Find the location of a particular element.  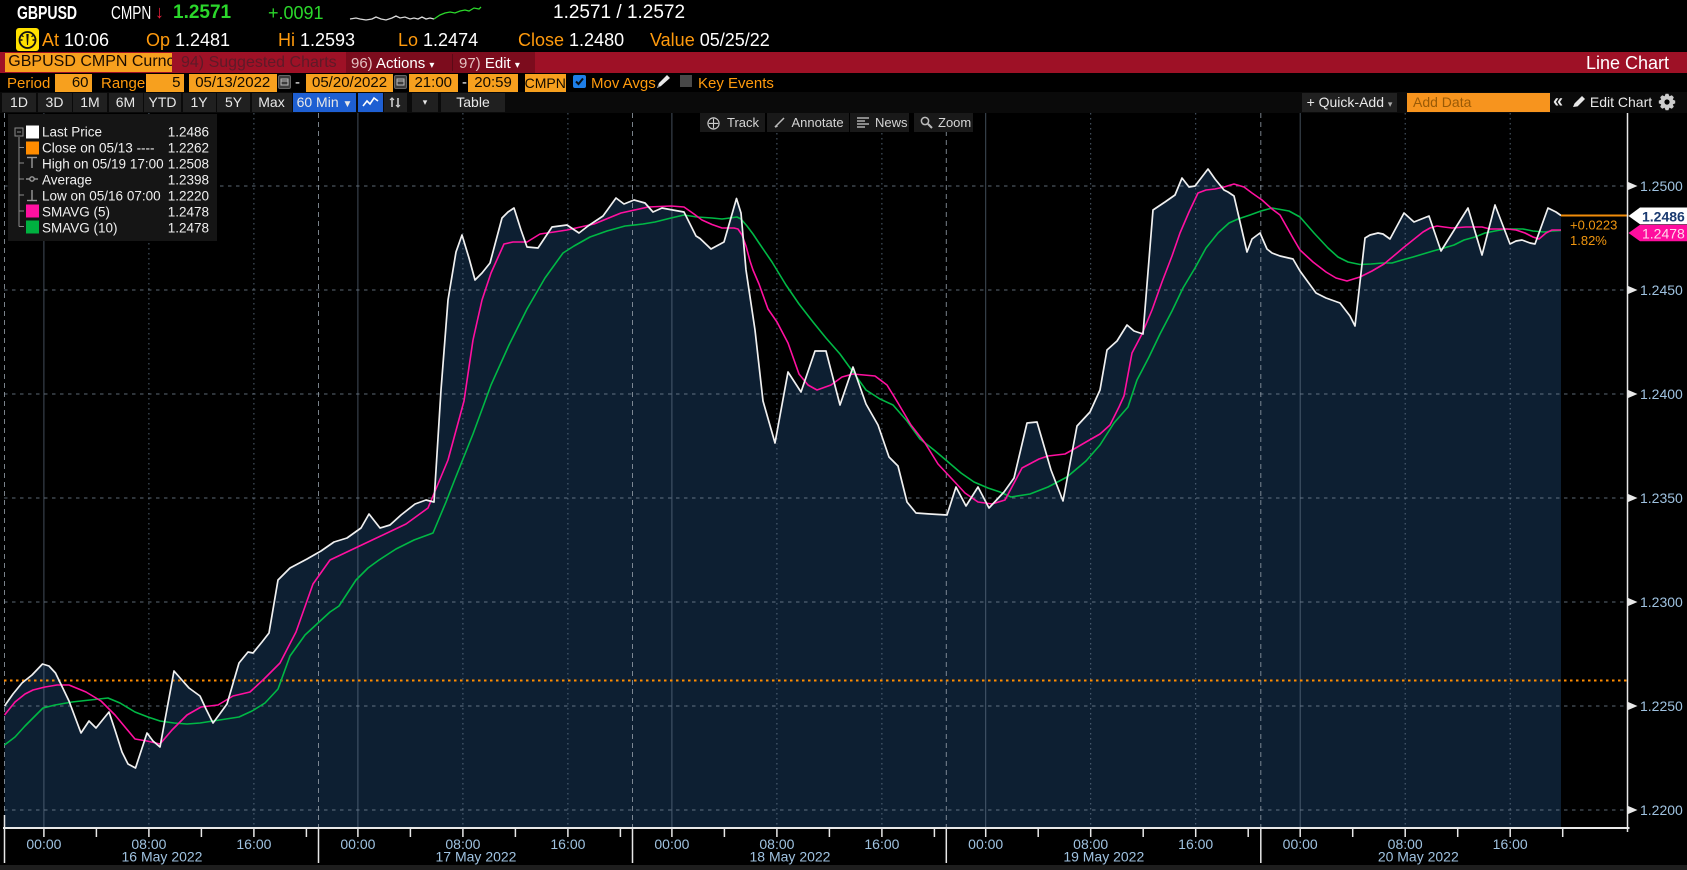

svg-text: 1.2220 is located at coordinates (187, 196).